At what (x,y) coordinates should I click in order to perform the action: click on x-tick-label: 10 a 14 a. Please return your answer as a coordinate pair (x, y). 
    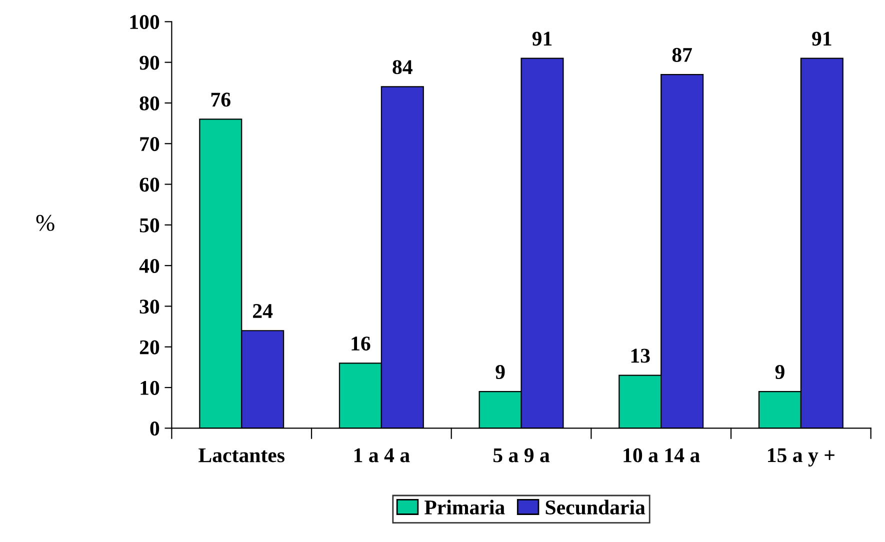
    Looking at the image, I should click on (662, 455).